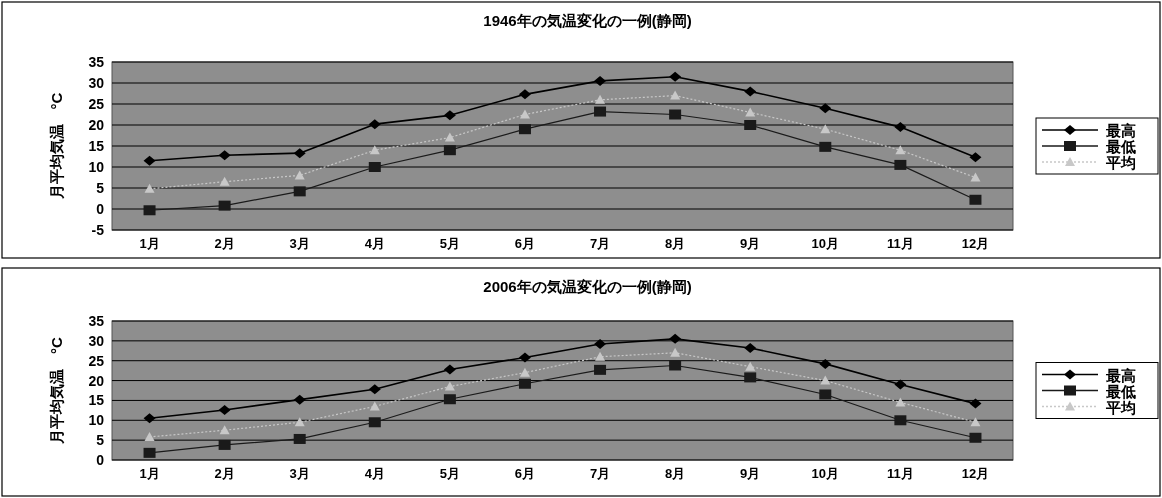  Describe the element at coordinates (299, 243) in the screenshot. I see `x-tick-label: 3月` at that location.